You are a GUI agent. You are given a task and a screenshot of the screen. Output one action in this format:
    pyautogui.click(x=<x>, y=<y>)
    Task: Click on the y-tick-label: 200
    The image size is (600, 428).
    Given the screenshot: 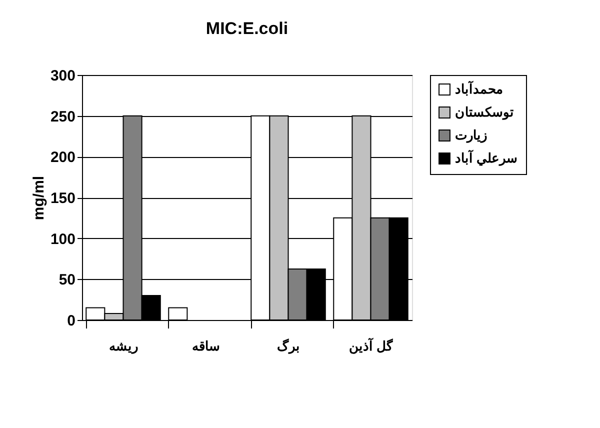 What is the action you would take?
    pyautogui.click(x=63, y=157)
    